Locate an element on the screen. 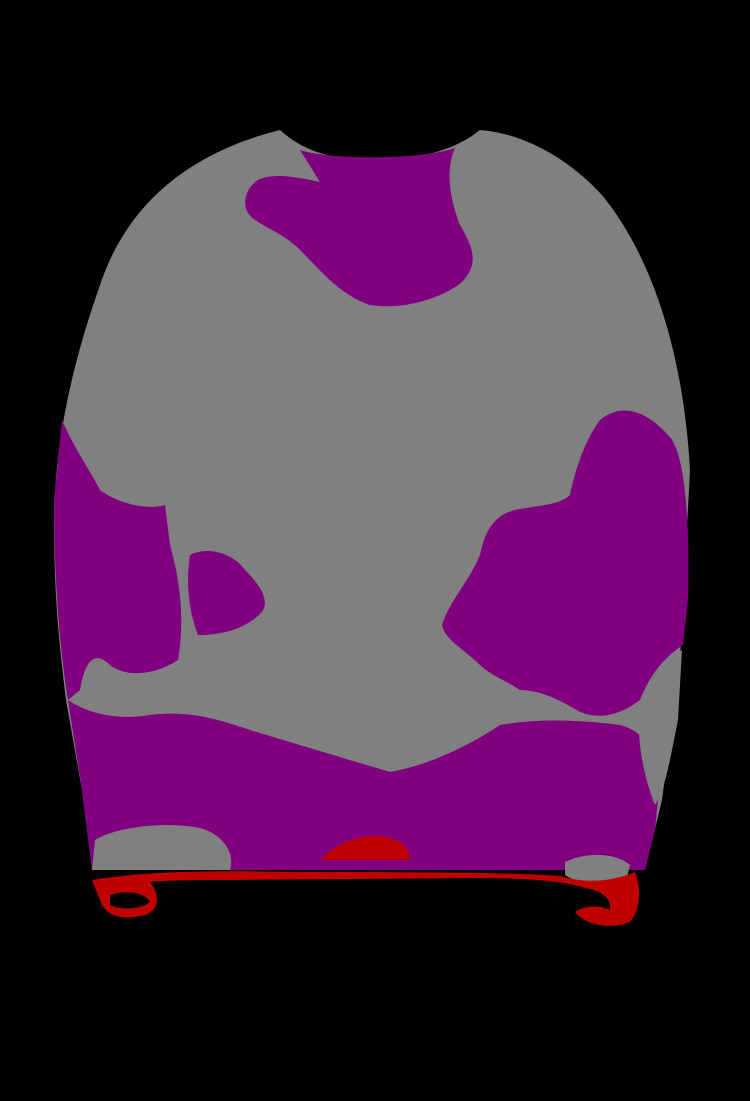 The image size is (750, 1101). region-bottom is located at coordinates (365, 785).